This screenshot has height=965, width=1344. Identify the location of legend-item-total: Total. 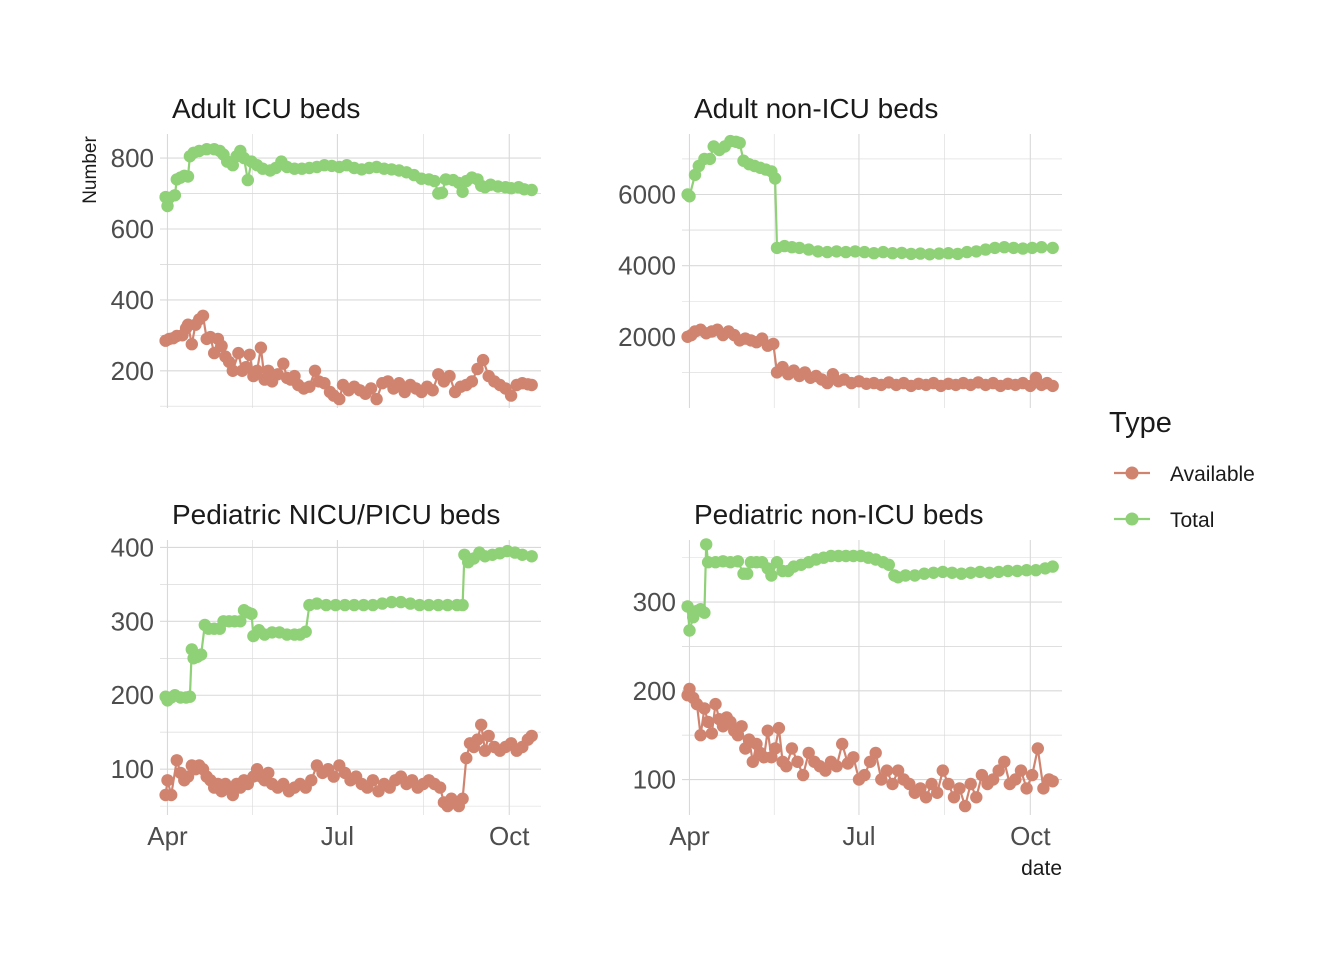
(1164, 520).